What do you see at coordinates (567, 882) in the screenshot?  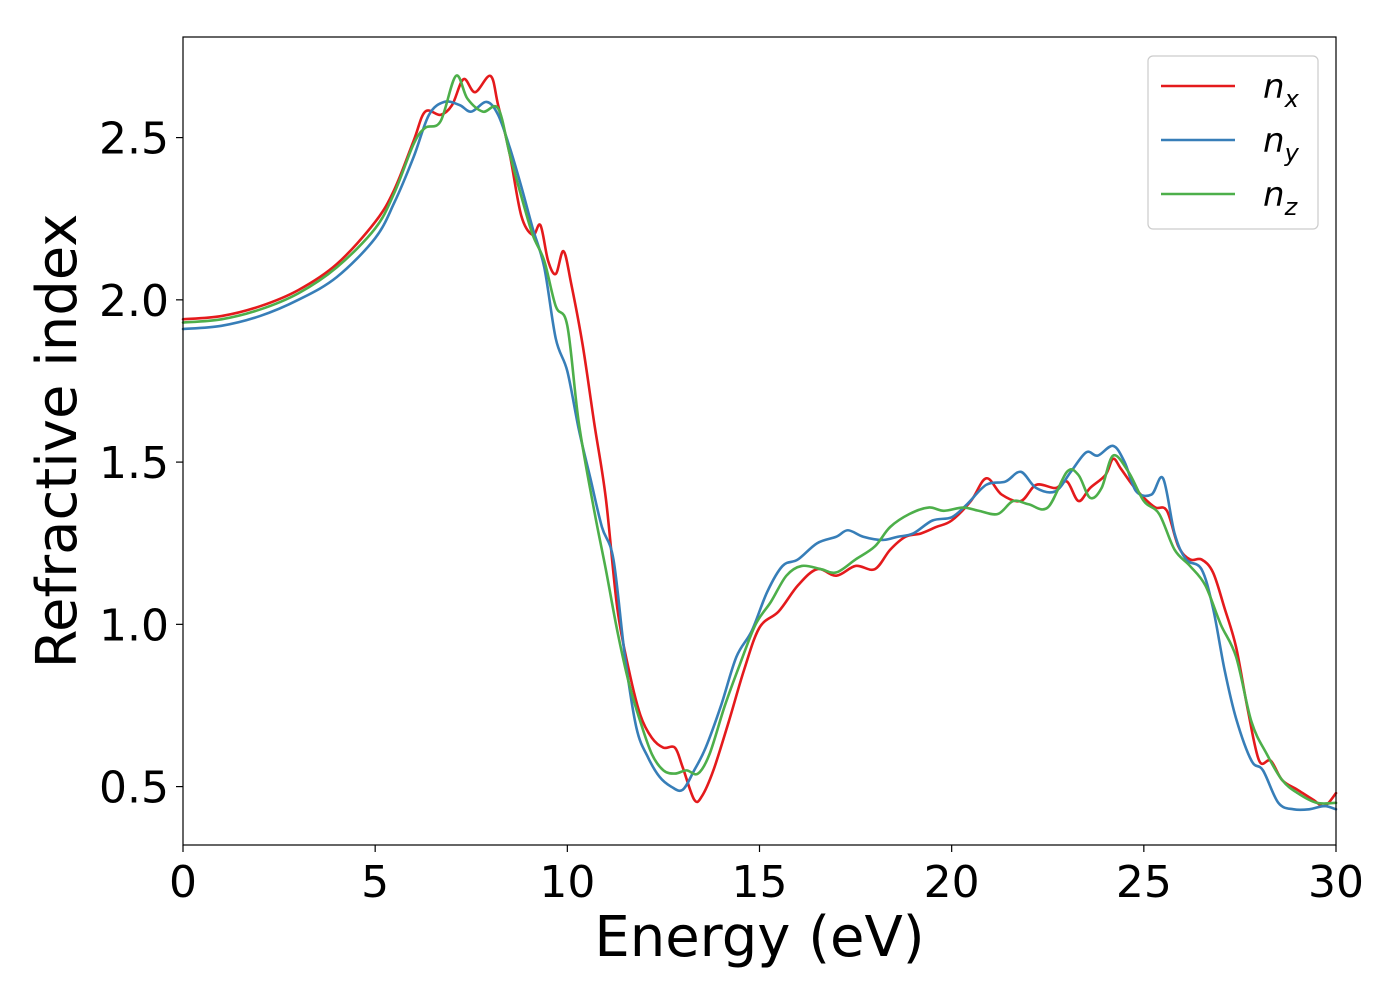 I see `x-tick-label: 10` at bounding box center [567, 882].